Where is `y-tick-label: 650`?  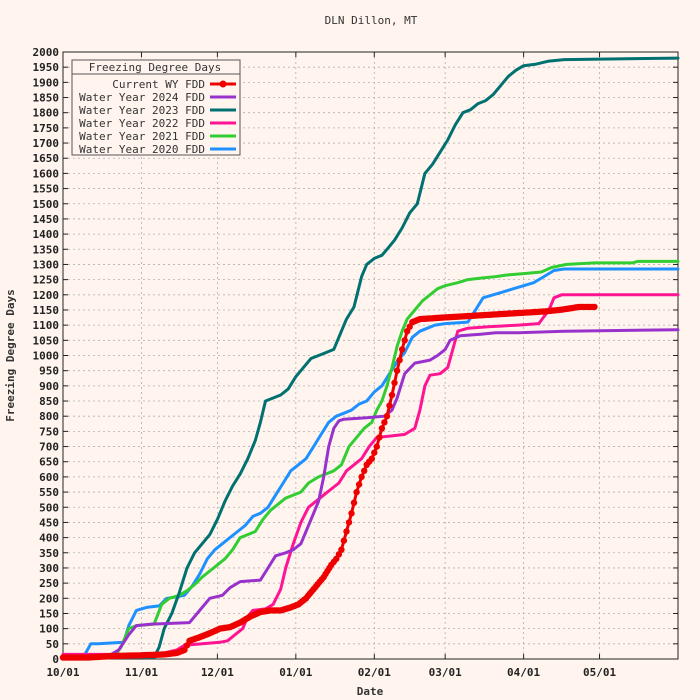 y-tick-label: 650 is located at coordinates (49, 462).